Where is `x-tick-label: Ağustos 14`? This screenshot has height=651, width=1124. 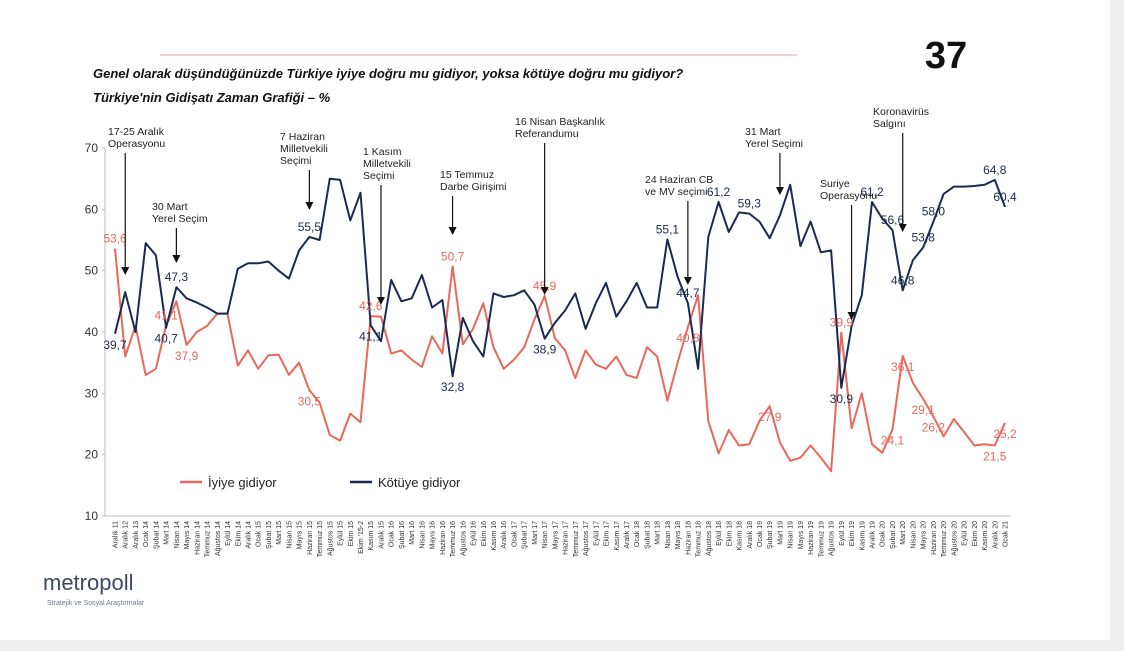 x-tick-label: Ağustos 14 is located at coordinates (218, 538).